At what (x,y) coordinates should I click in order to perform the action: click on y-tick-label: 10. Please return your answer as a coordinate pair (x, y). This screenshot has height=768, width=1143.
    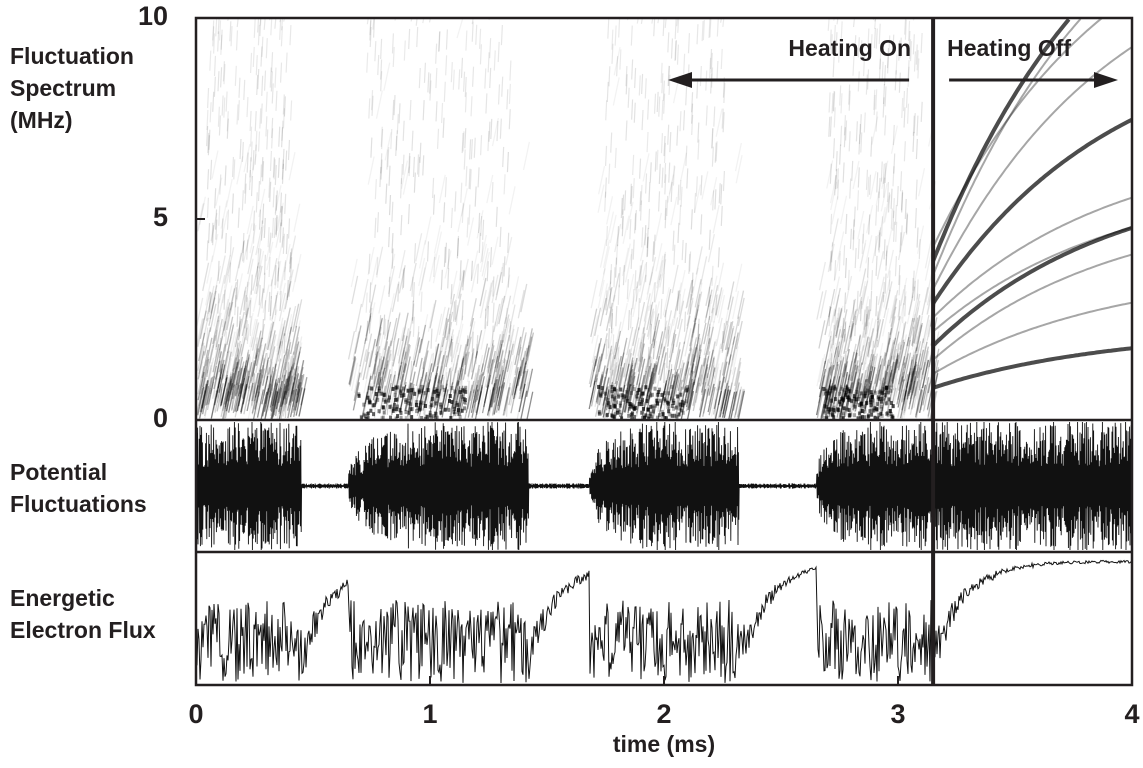
    Looking at the image, I should click on (153, 16).